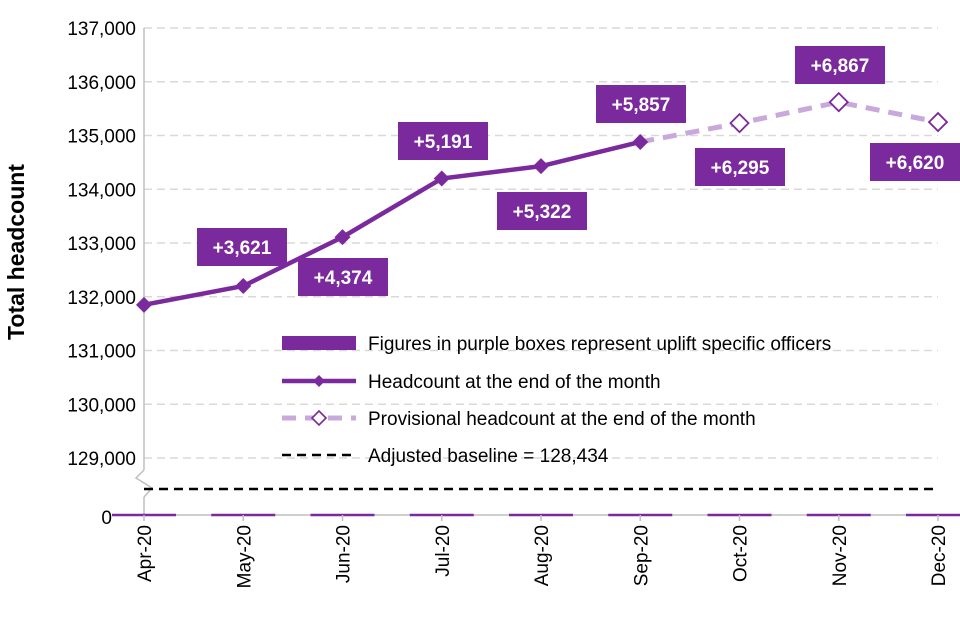  Describe the element at coordinates (101, 244) in the screenshot. I see `y-tick-label: 133,000` at that location.